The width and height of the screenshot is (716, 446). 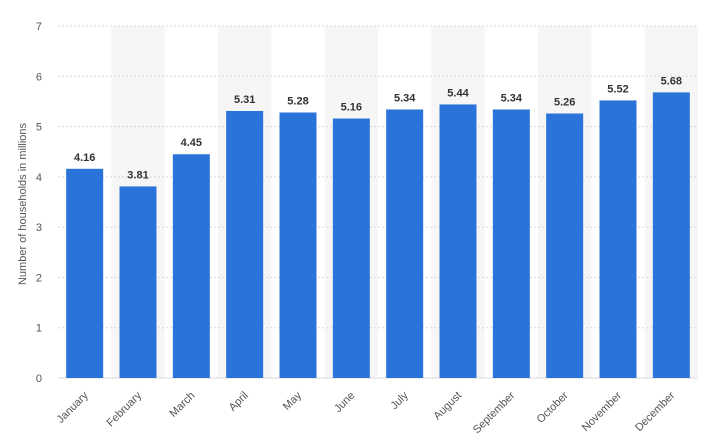 I want to click on y-tick-label: 4, so click(x=39, y=178).